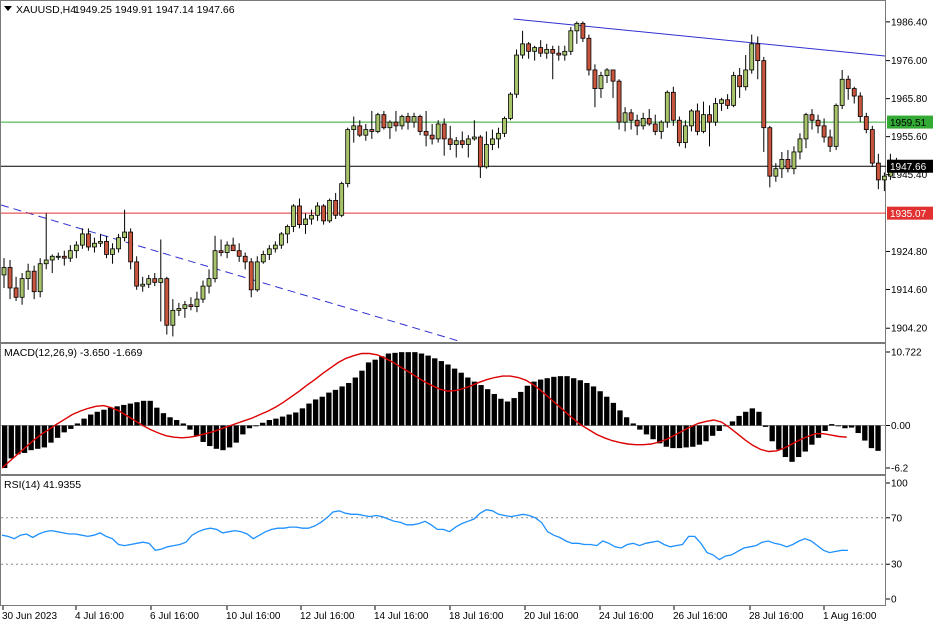  What do you see at coordinates (901, 426) in the screenshot?
I see `macd-scale-label: 0.00` at bounding box center [901, 426].